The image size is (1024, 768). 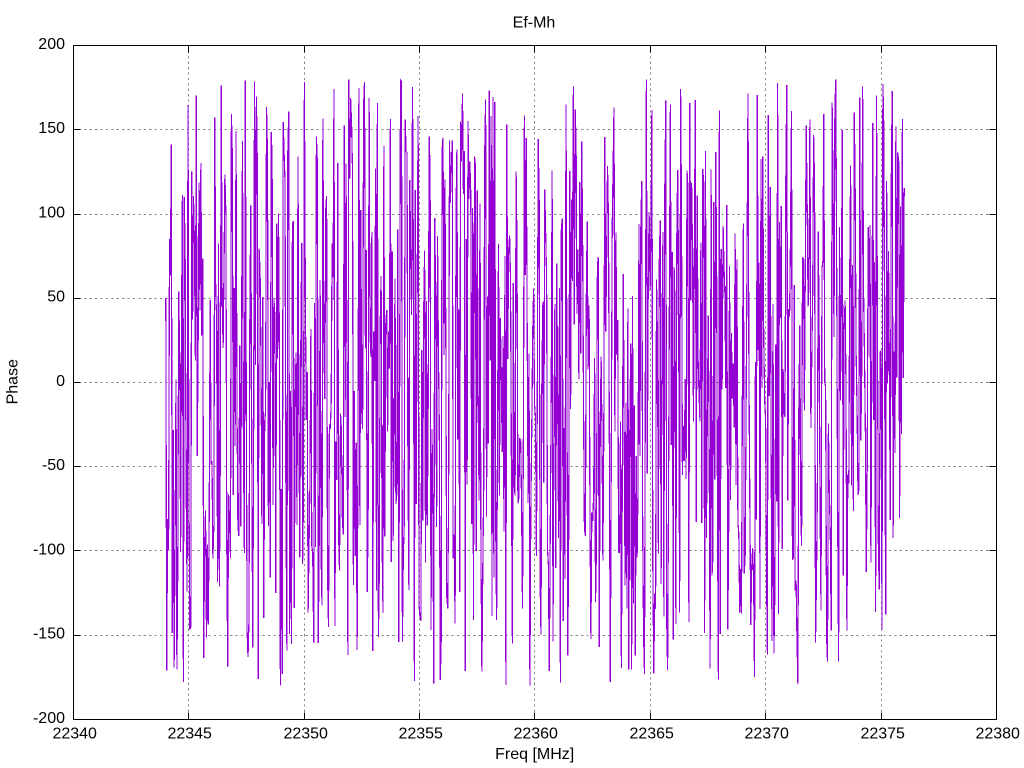 I want to click on svg-text: 22340, so click(x=74, y=734).